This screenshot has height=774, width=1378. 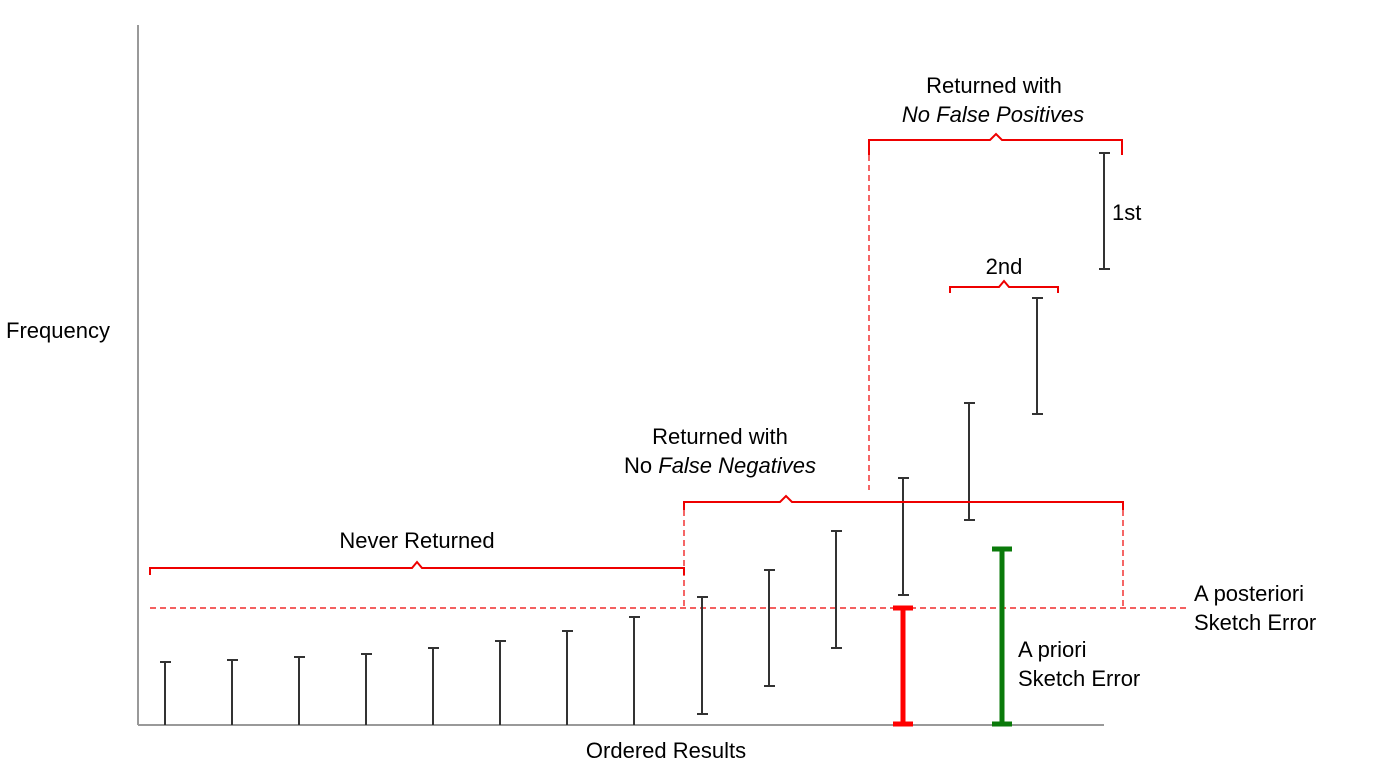 What do you see at coordinates (720, 465) in the screenshot?
I see `no-false-negatives-label-line2: No False Negatives` at bounding box center [720, 465].